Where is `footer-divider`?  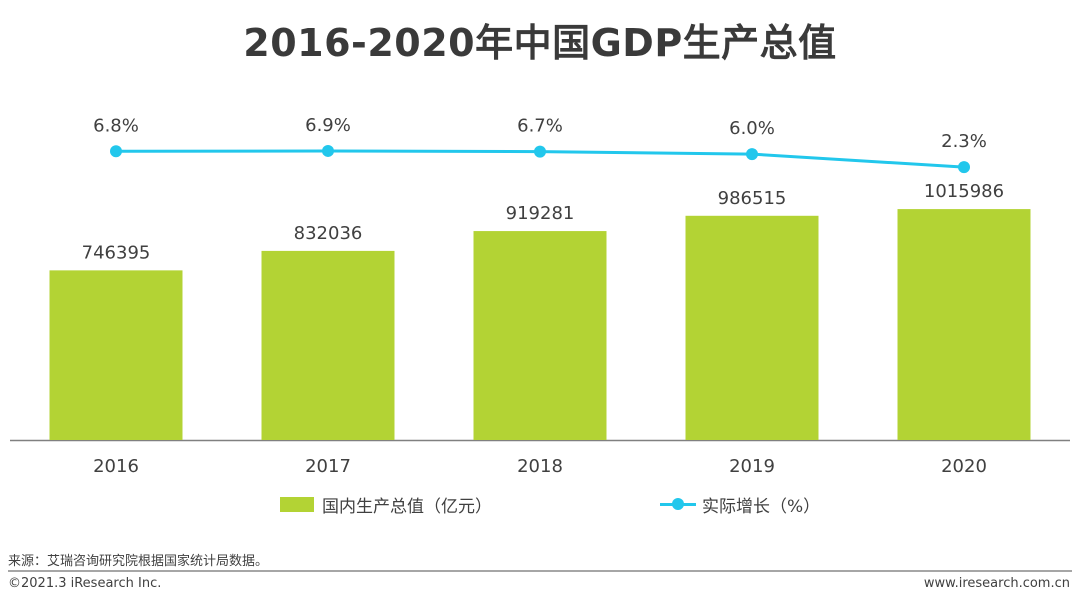 footer-divider is located at coordinates (540, 571).